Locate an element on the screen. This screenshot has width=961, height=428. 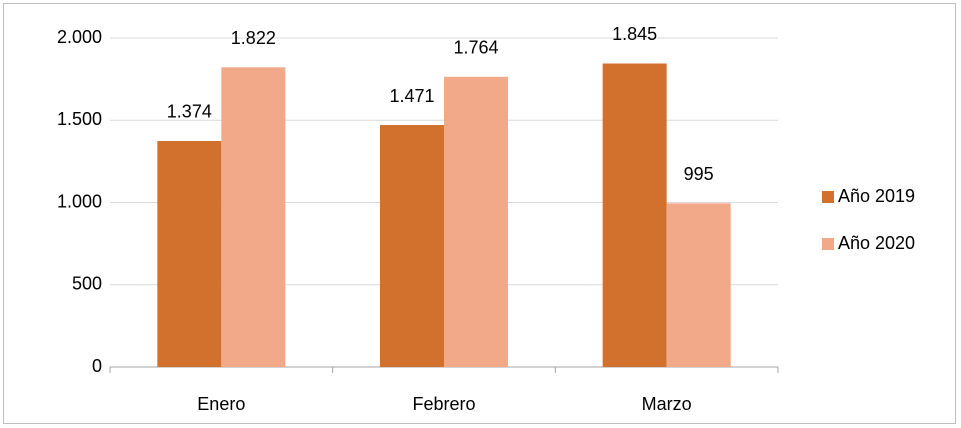
data-label: 1.764 is located at coordinates (475, 48).